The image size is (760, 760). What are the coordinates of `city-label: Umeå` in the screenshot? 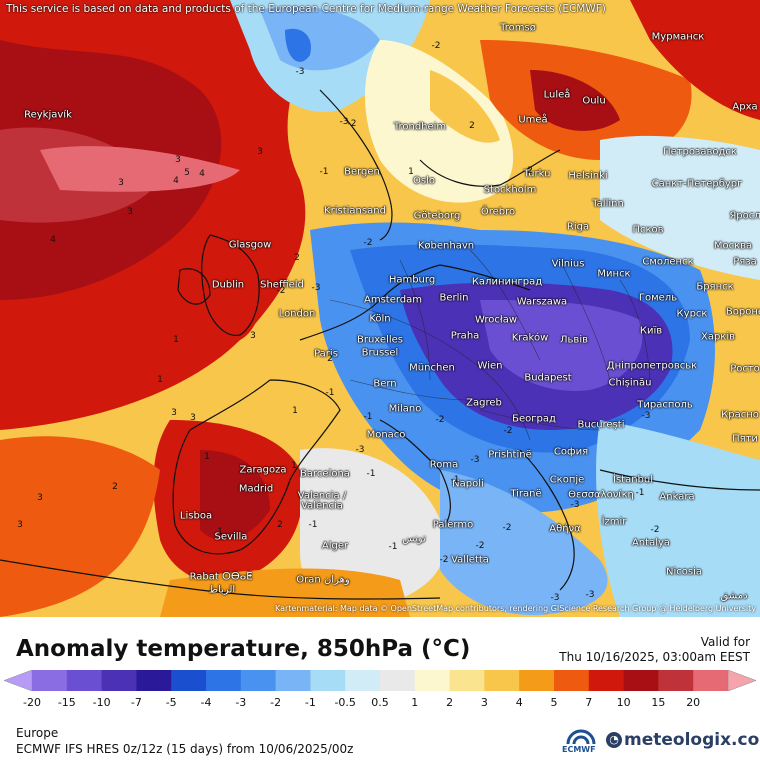 It's located at (532, 120).